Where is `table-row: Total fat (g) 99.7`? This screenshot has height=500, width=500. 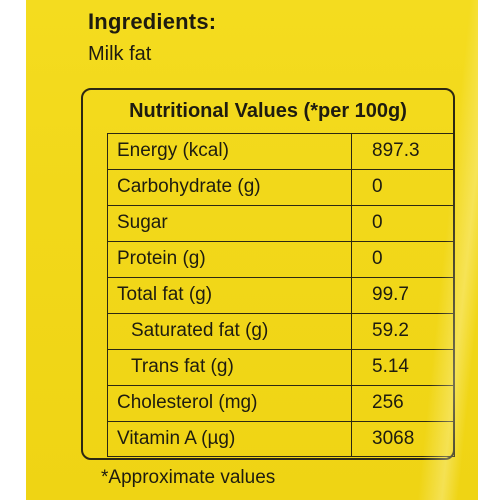 table-row: Total fat (g) 99.7 is located at coordinates (281, 295).